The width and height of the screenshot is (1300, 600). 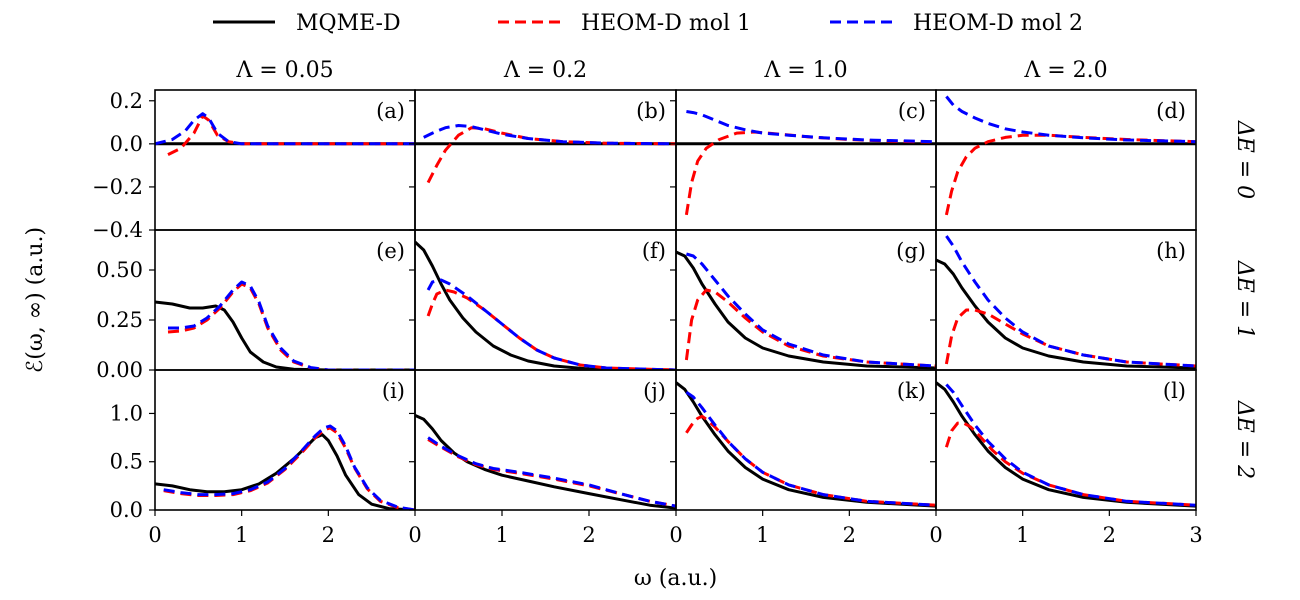 I want to click on panel-label: (j), so click(x=654, y=391).